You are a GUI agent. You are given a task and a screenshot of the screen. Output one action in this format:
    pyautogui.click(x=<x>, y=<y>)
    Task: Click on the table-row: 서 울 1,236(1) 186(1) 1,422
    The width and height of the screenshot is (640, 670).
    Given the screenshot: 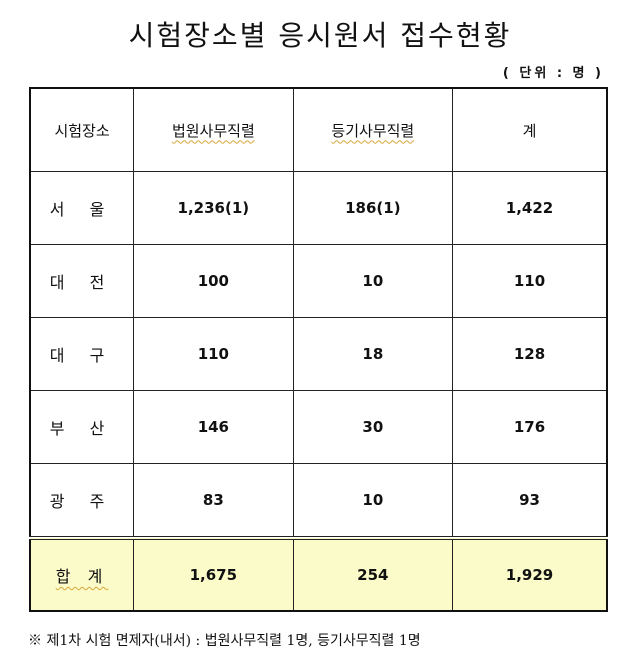 What is the action you would take?
    pyautogui.click(x=318, y=208)
    